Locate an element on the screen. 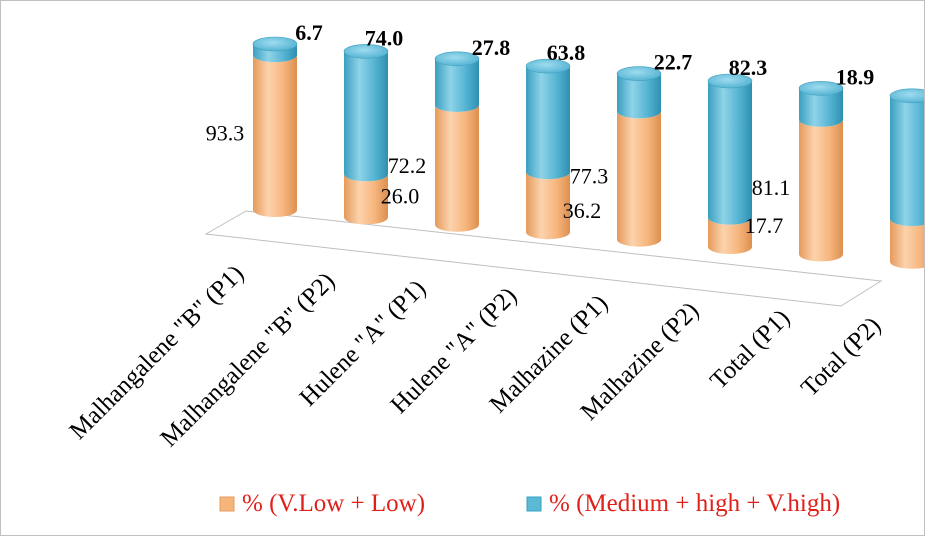 The image size is (925, 540). label-high-5: 82.3 is located at coordinates (748, 67).